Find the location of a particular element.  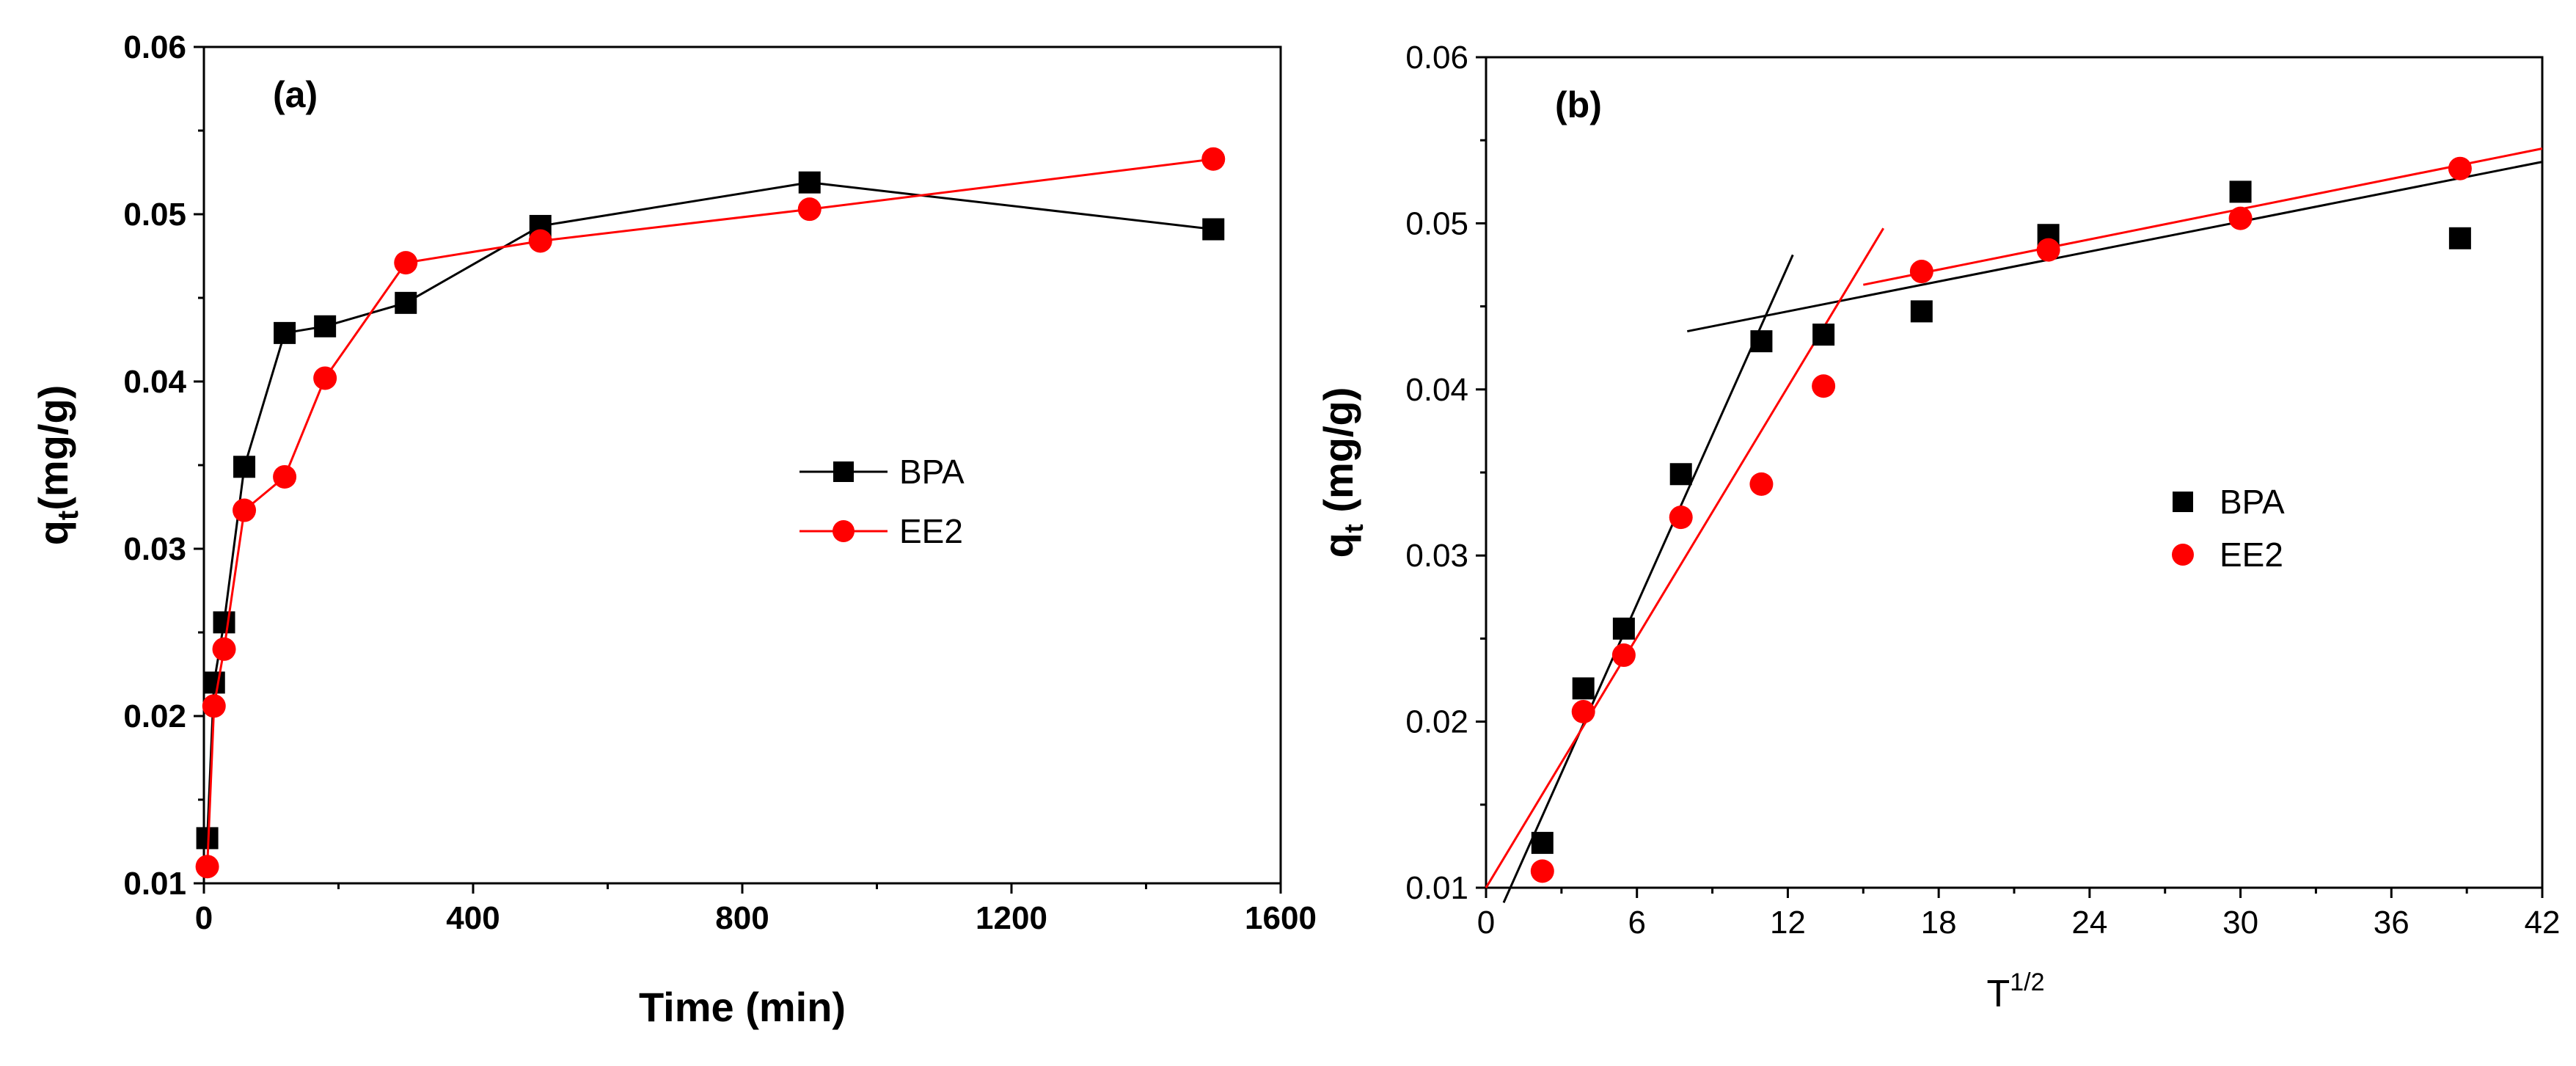

panel-a-xtick-label: 800 is located at coordinates (742, 918).